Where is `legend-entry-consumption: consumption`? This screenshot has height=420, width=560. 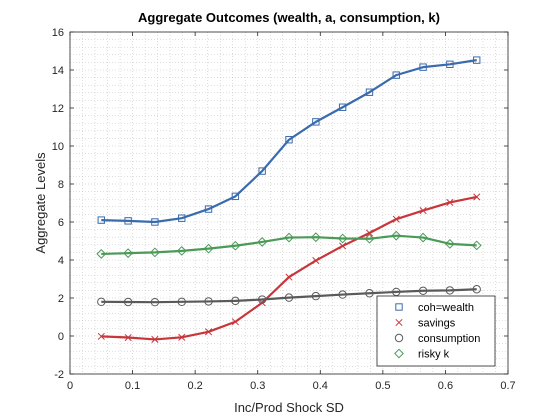 legend-entry-consumption: consumption is located at coordinates (449, 339).